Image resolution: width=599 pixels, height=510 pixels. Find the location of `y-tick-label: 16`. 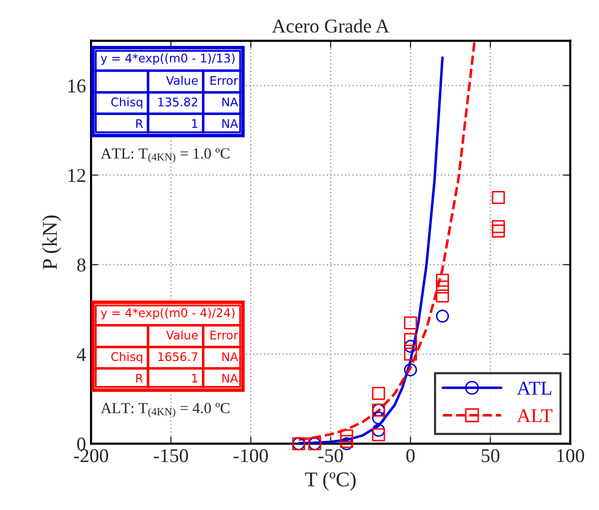

y-tick-label: 16 is located at coordinates (77, 86).